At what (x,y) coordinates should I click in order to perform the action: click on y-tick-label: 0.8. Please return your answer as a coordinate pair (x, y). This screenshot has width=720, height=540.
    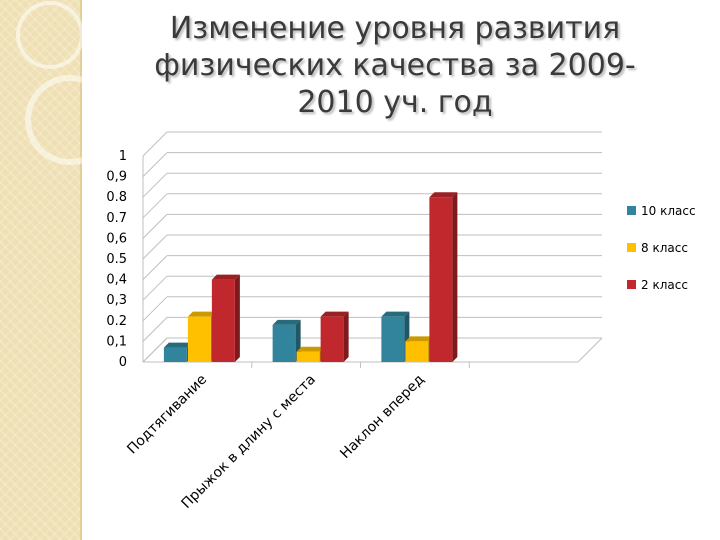
    Looking at the image, I should click on (116, 197).